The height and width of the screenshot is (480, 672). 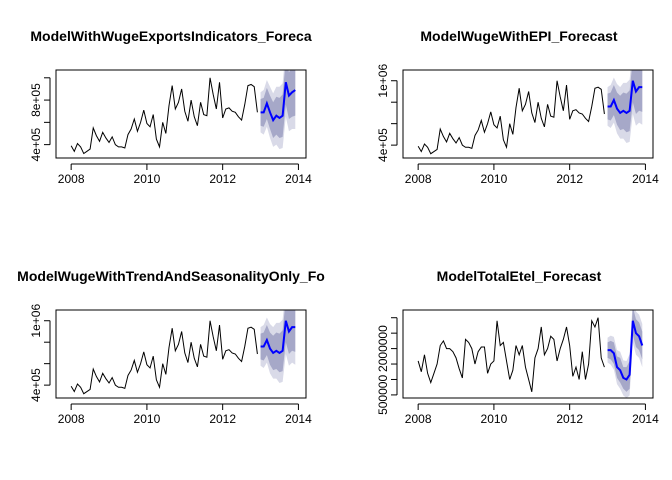 I want to click on panel-2-x-tick-label: 2012, so click(x=569, y=179).